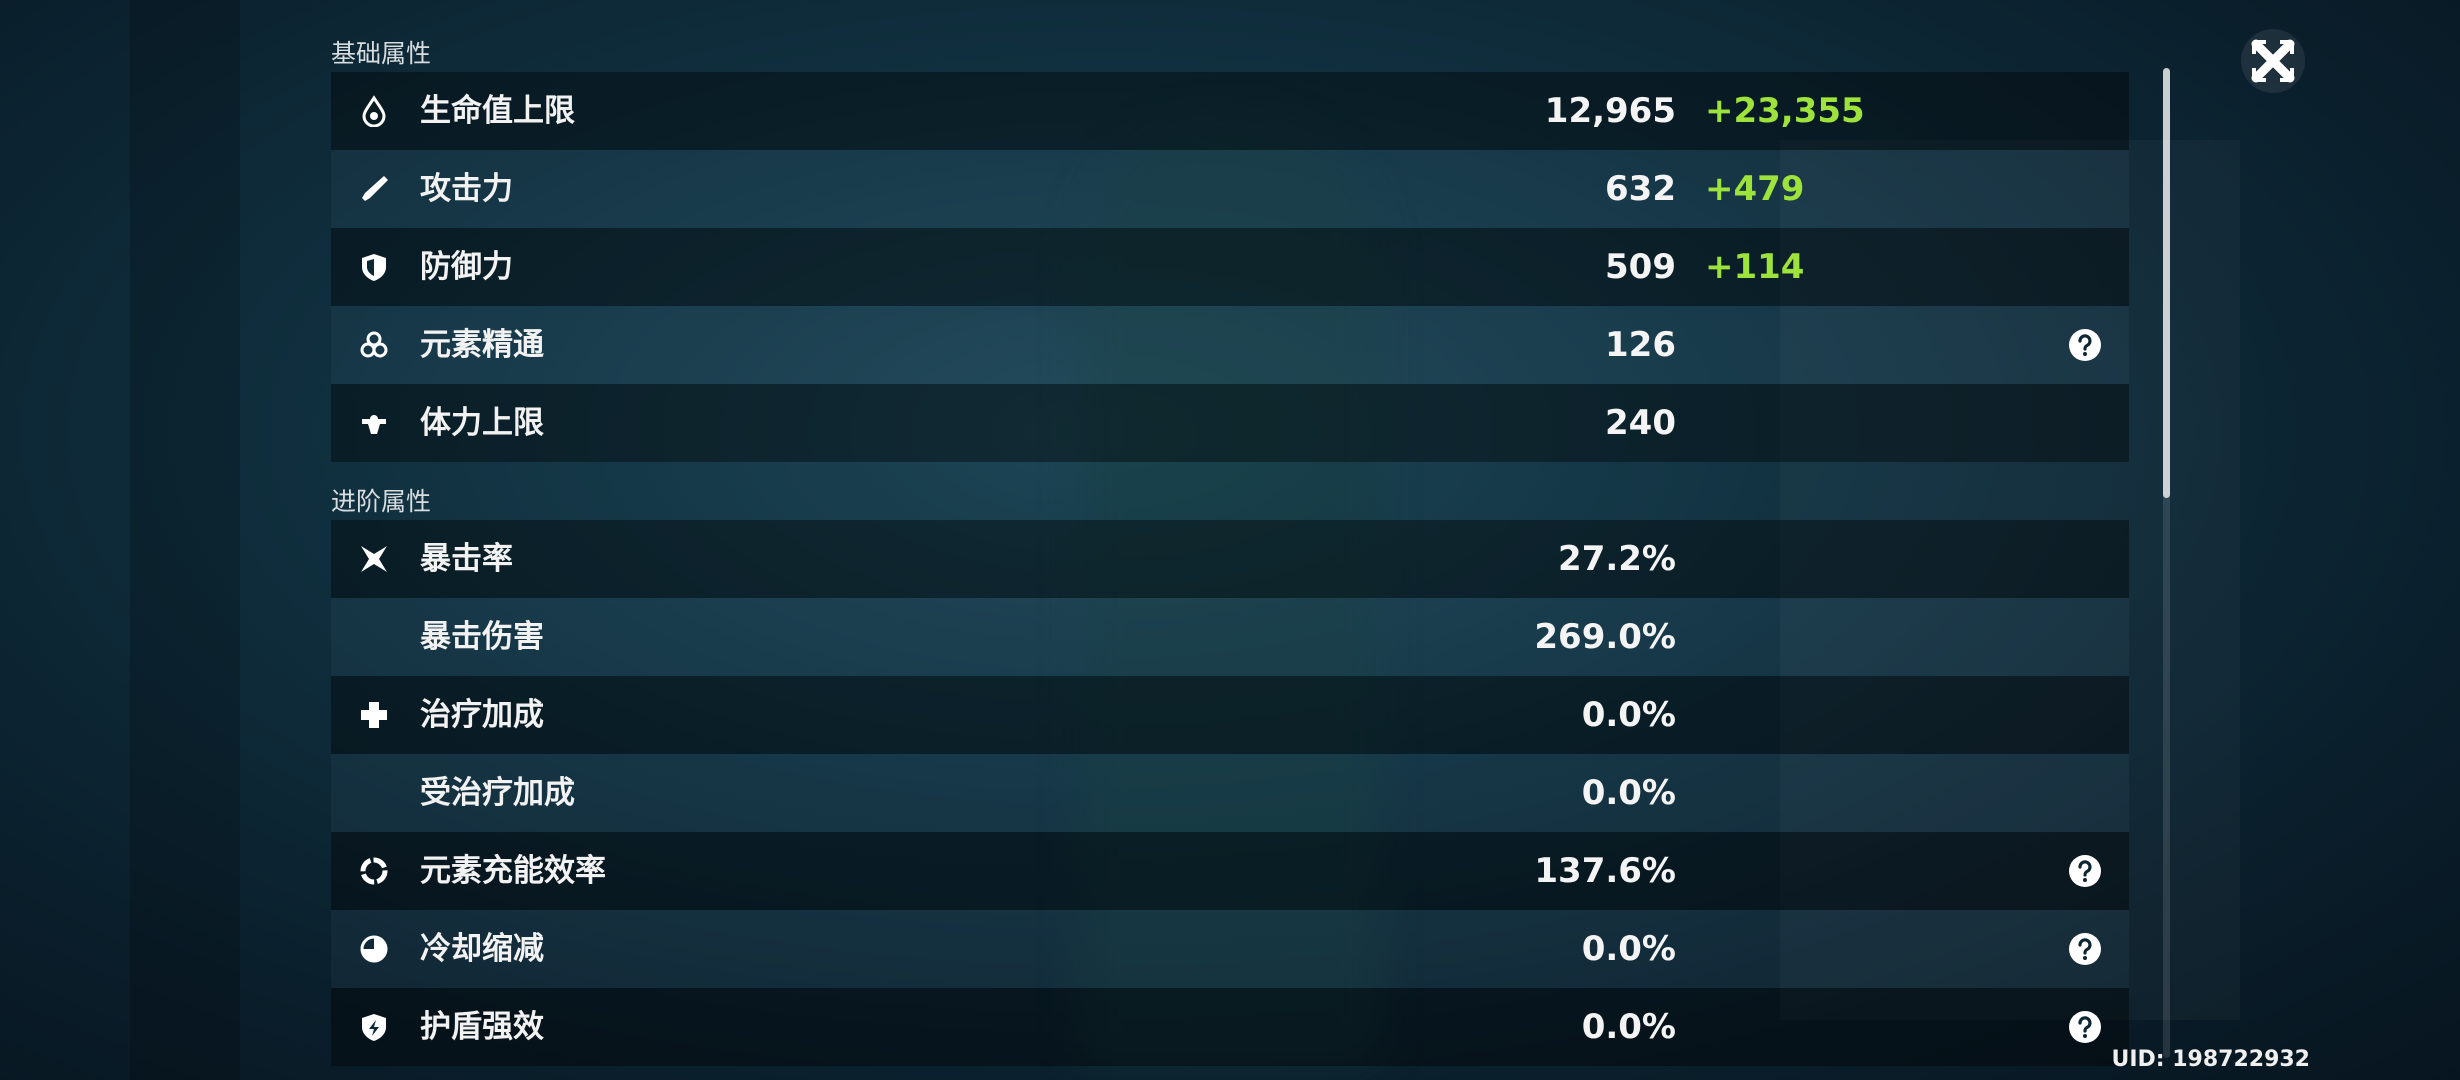 The image size is (2460, 1080). What do you see at coordinates (1617, 559) in the screenshot?
I see `attribute-value: 27.2%` at bounding box center [1617, 559].